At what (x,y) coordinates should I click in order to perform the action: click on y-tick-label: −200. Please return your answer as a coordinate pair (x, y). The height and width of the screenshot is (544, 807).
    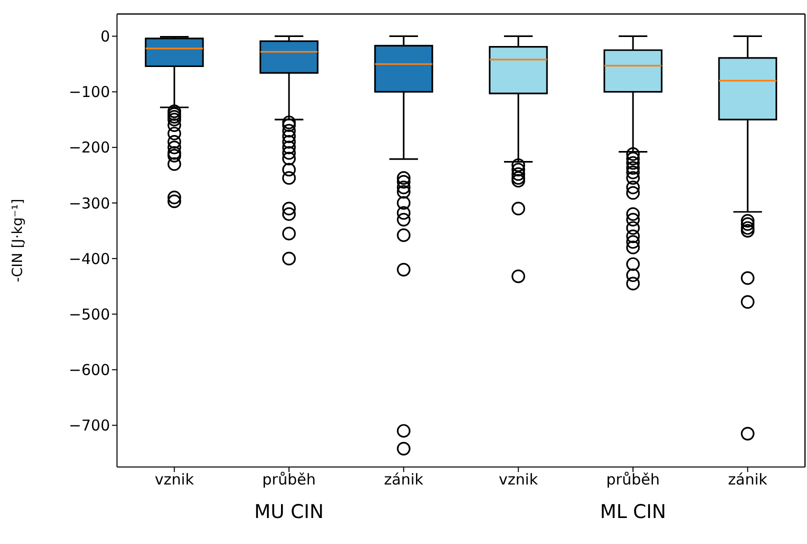
    Looking at the image, I should click on (89, 147).